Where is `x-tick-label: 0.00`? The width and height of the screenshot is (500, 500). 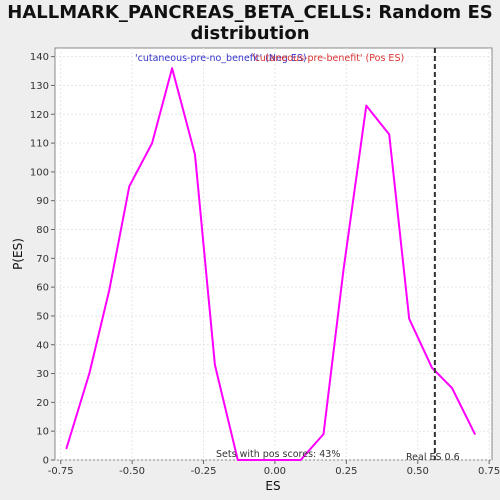
x-tick-label: 0.00 is located at coordinates (275, 471).